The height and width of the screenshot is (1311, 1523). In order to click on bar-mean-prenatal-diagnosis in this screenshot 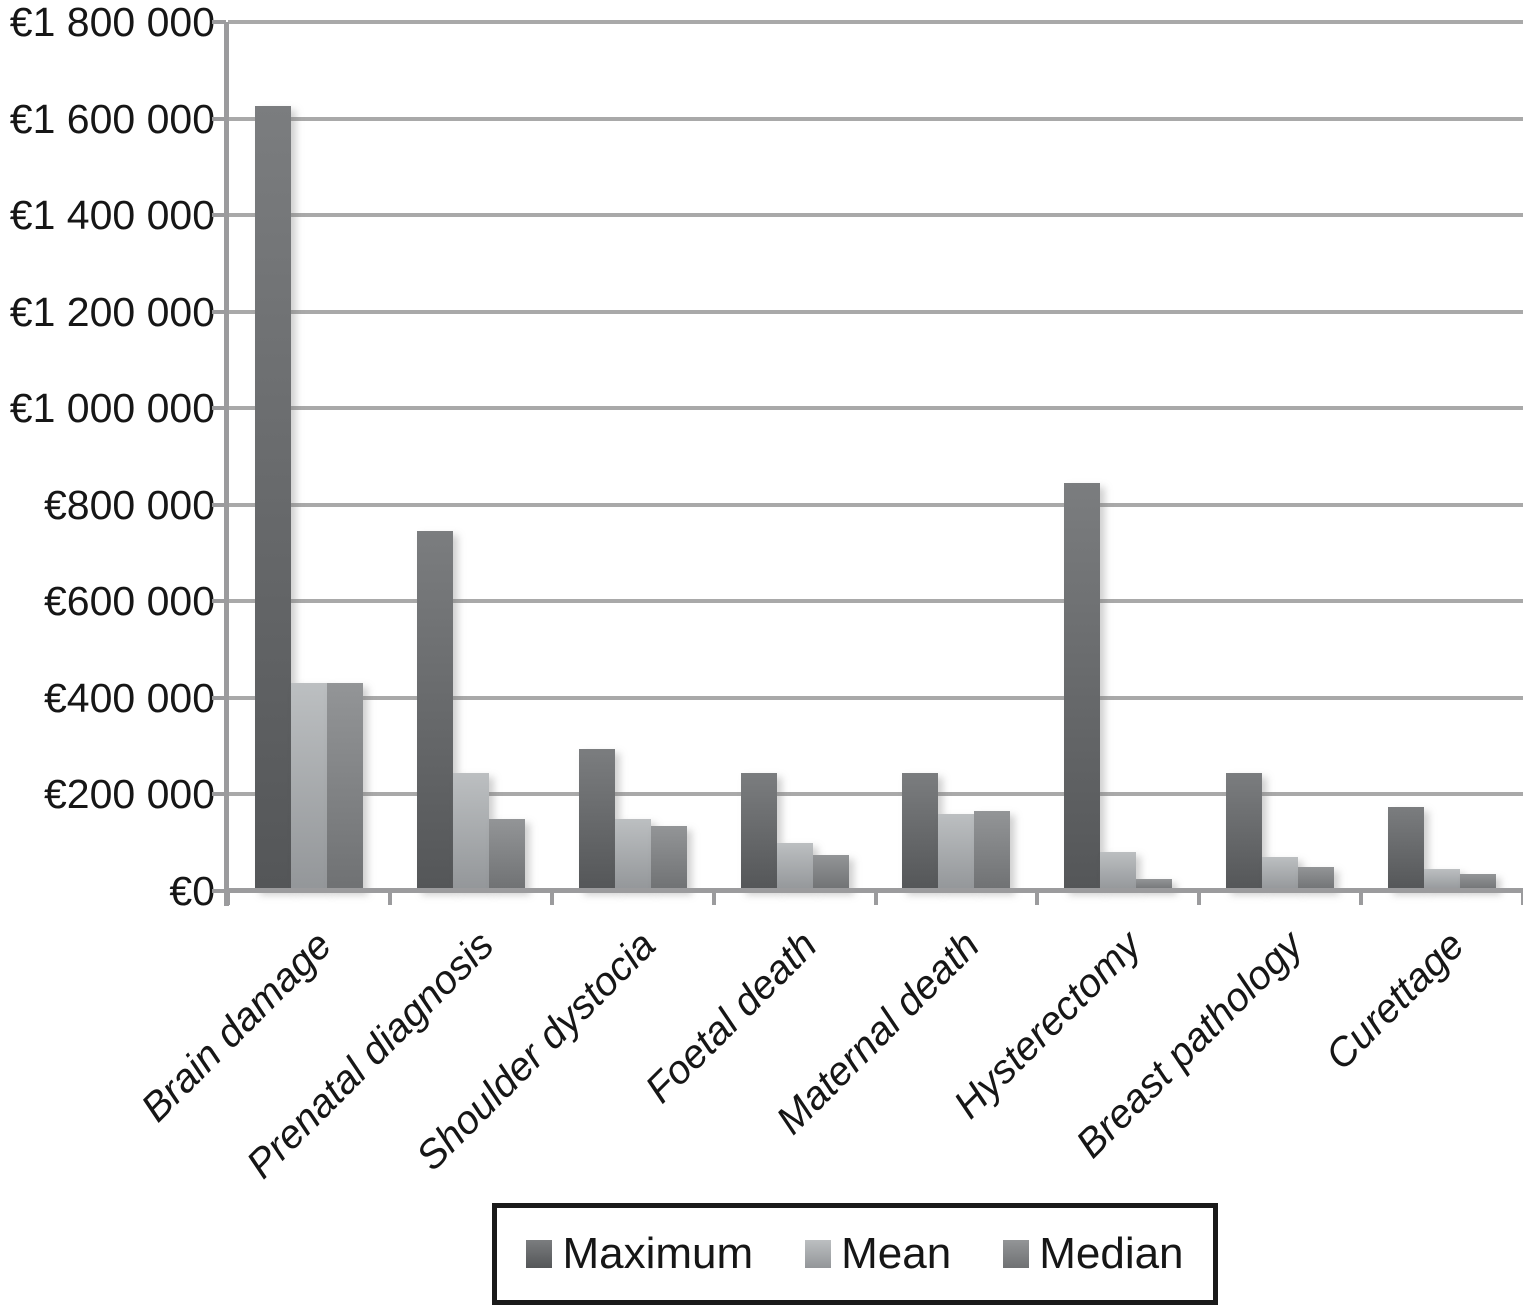, I will do `click(470, 832)`.